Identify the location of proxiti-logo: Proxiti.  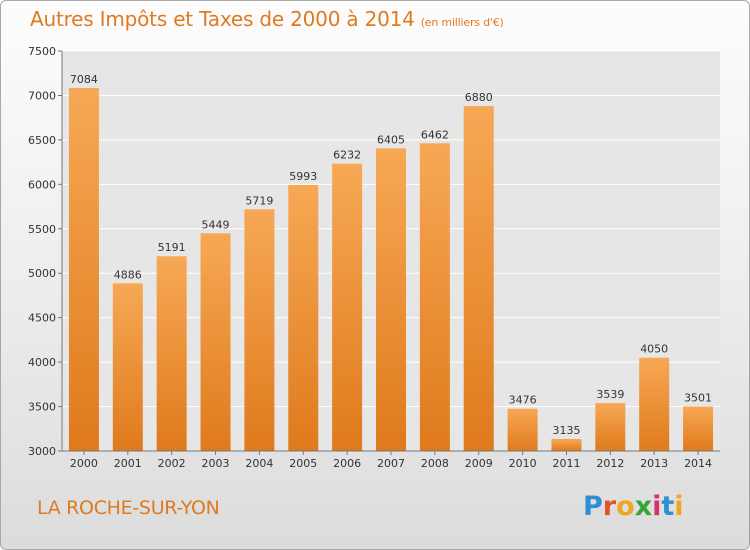
(633, 506).